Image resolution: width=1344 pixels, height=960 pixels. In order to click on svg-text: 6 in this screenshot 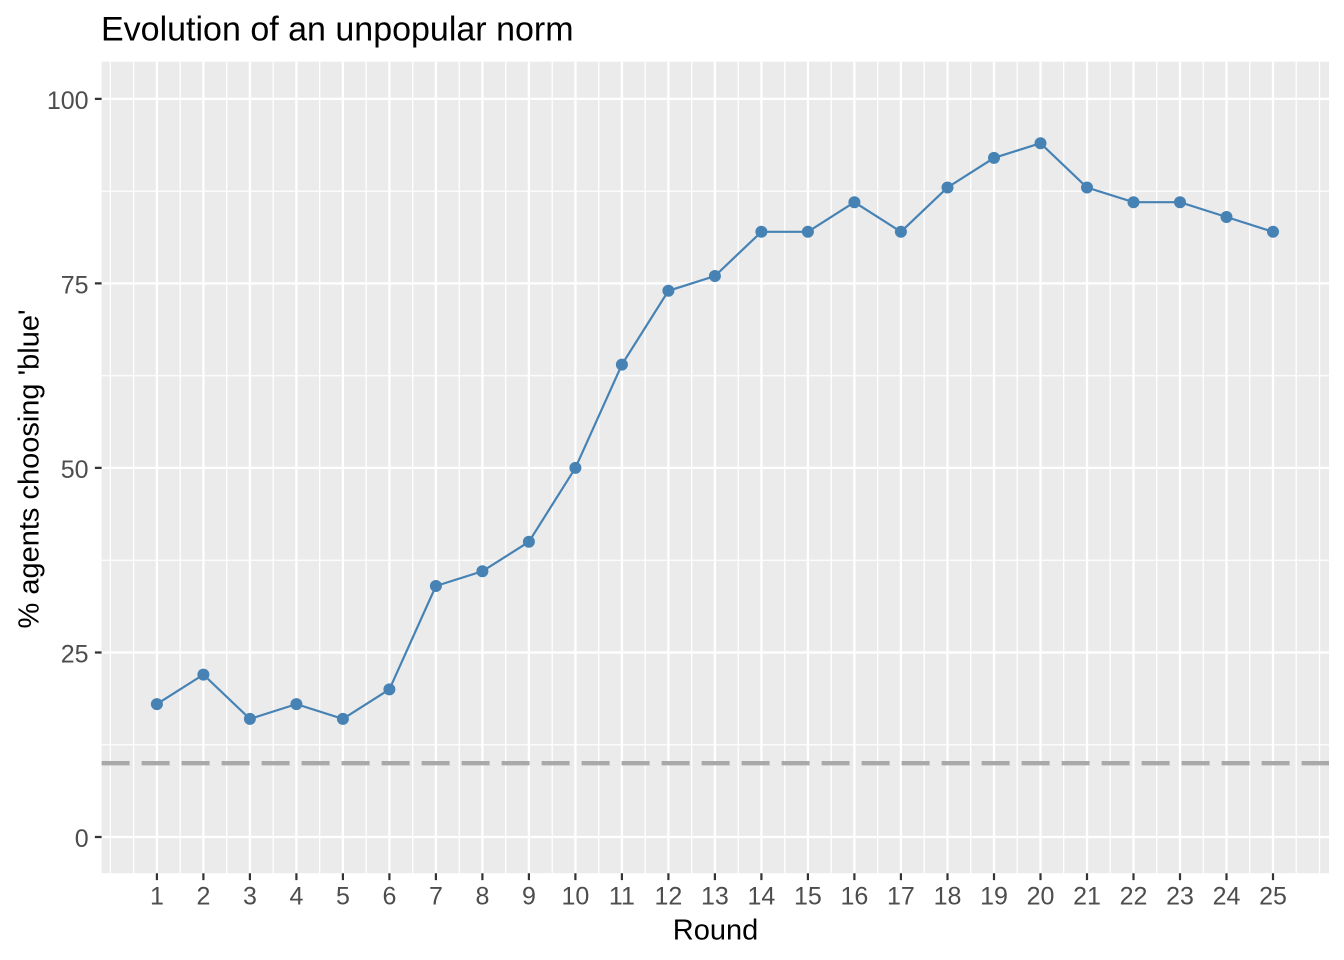, I will do `click(389, 897)`.